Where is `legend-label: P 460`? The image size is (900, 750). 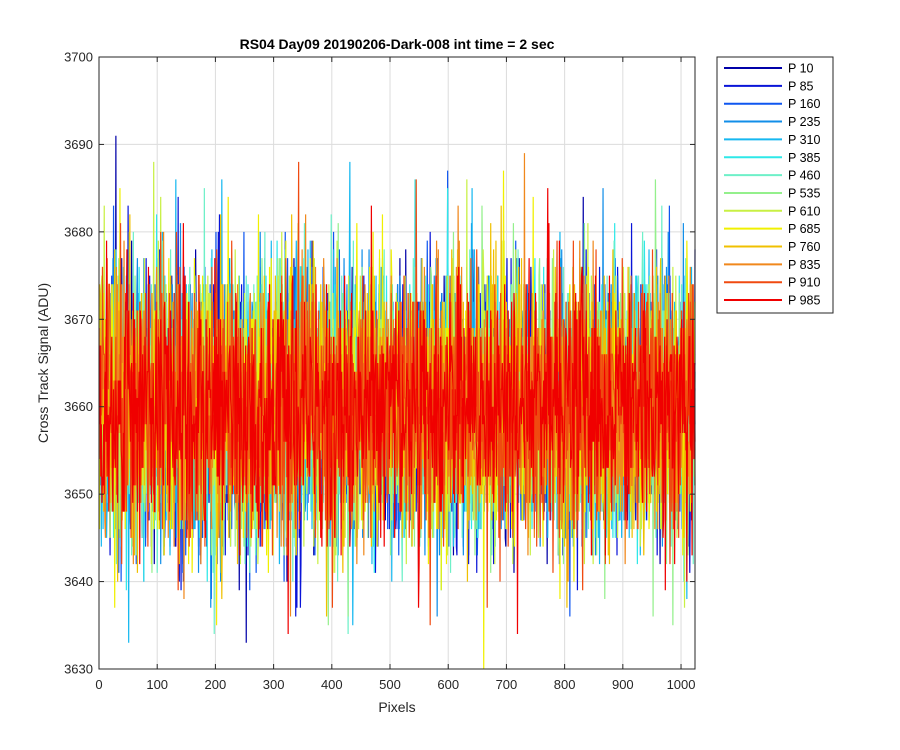 legend-label: P 460 is located at coordinates (804, 176).